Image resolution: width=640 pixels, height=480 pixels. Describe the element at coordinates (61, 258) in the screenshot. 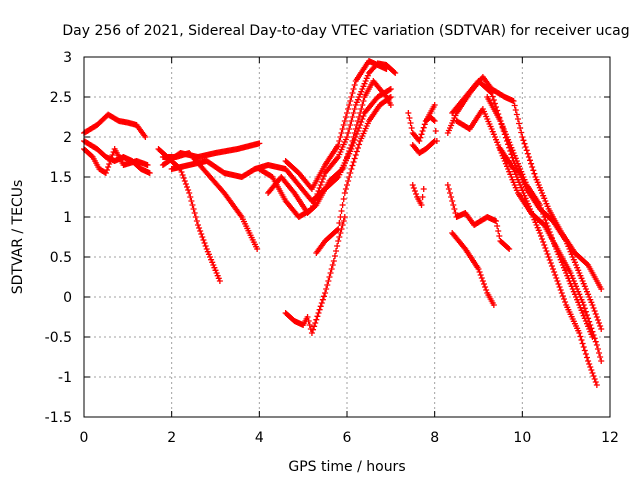

I see `y-tick-label: 0.5` at that location.